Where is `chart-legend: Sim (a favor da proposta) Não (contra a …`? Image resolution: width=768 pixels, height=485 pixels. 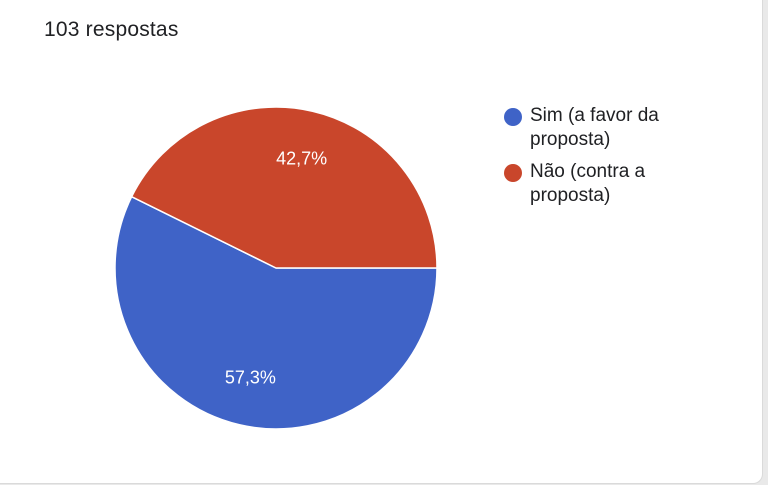 chart-legend: Sim (a favor da proposta) Não (contra a … is located at coordinates (604, 160).